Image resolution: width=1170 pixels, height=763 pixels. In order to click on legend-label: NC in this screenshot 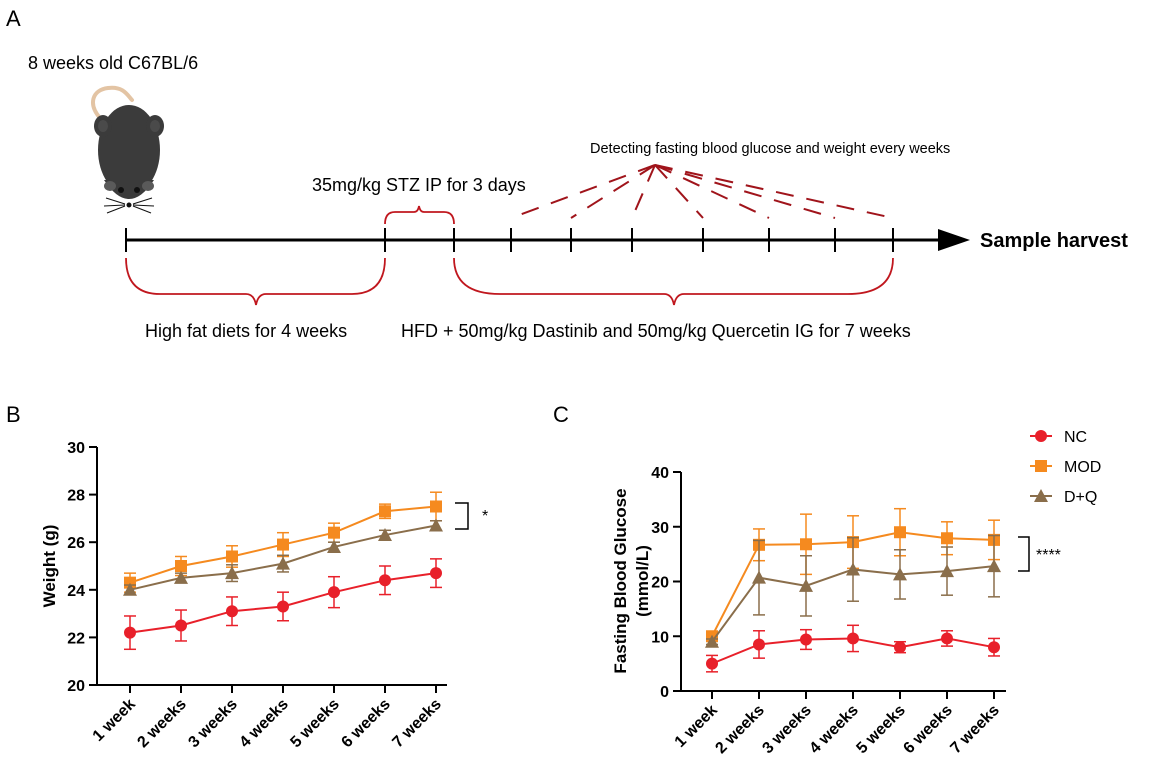, I will do `click(1075, 437)`.